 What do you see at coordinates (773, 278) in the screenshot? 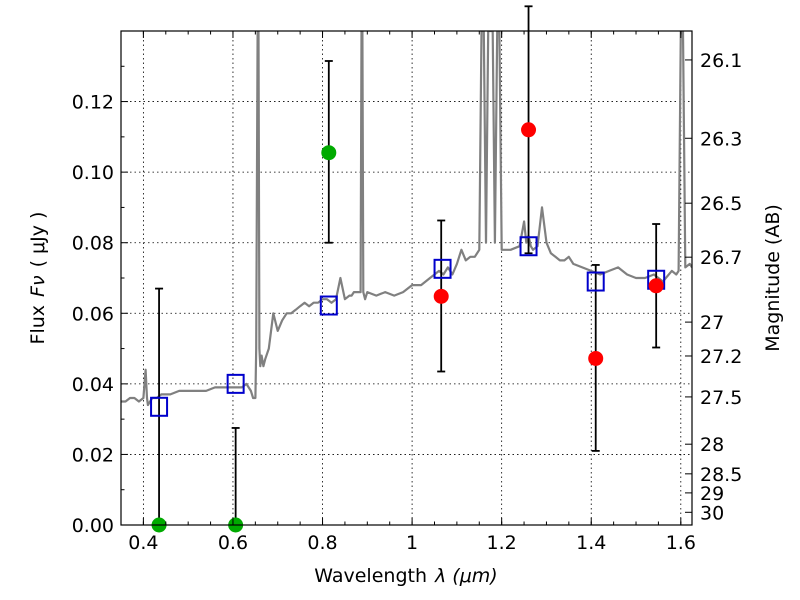
I see `y2-axis-label: Magnitude (AB)` at bounding box center [773, 278].